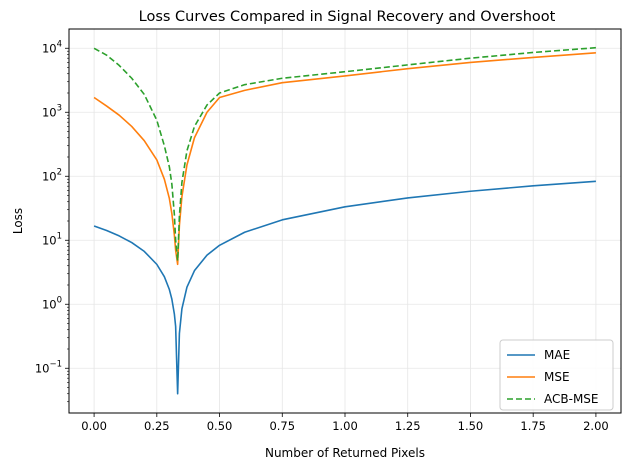 This screenshot has width=630, height=470. I want to click on y-tick-label: 10⁰, so click(52, 303).